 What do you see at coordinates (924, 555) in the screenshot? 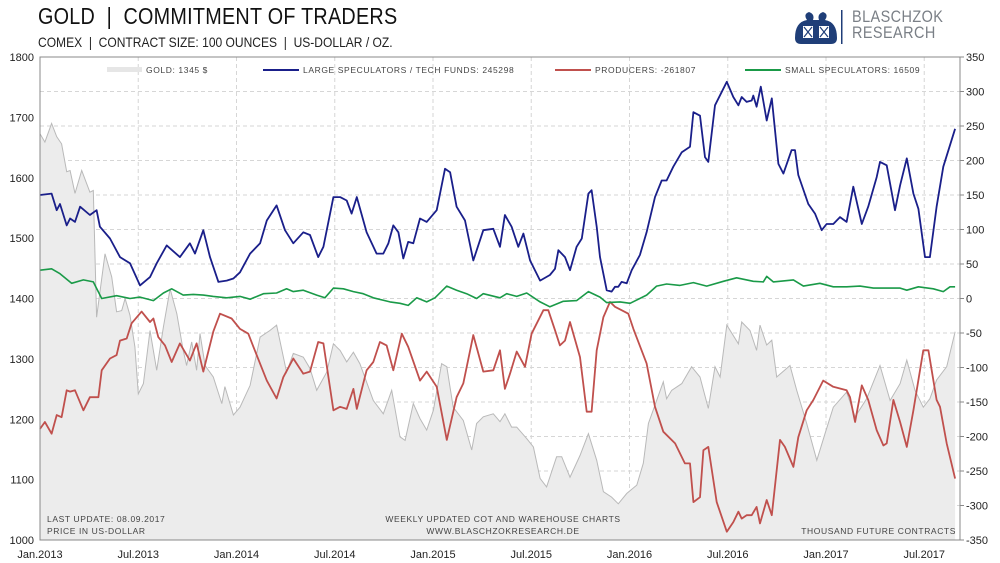
I see `x-tick-label: Jul.2017` at bounding box center [924, 555].